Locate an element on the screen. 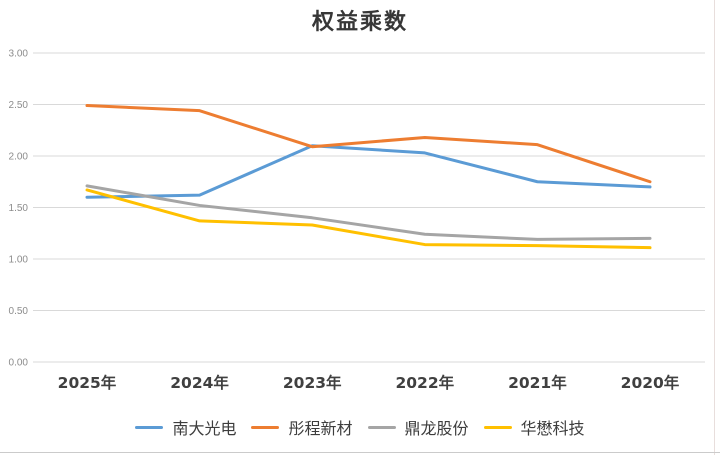 The width and height of the screenshot is (720, 455). legend-item-2: 鼎龙股份 is located at coordinates (418, 427).